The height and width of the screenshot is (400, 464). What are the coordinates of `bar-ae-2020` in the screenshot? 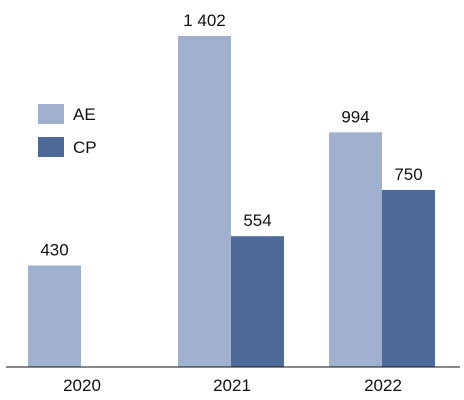 It's located at (54, 316).